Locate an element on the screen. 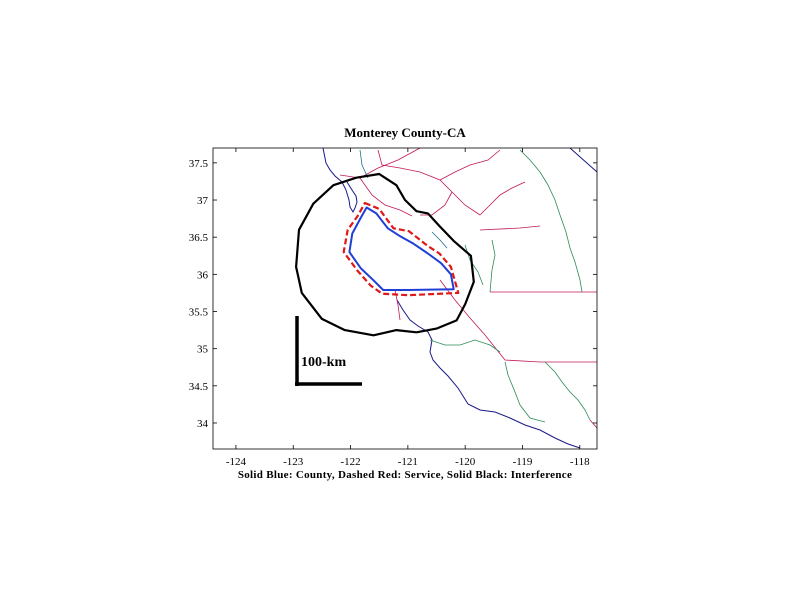  y-tick-label: 36 is located at coordinates (203, 275).